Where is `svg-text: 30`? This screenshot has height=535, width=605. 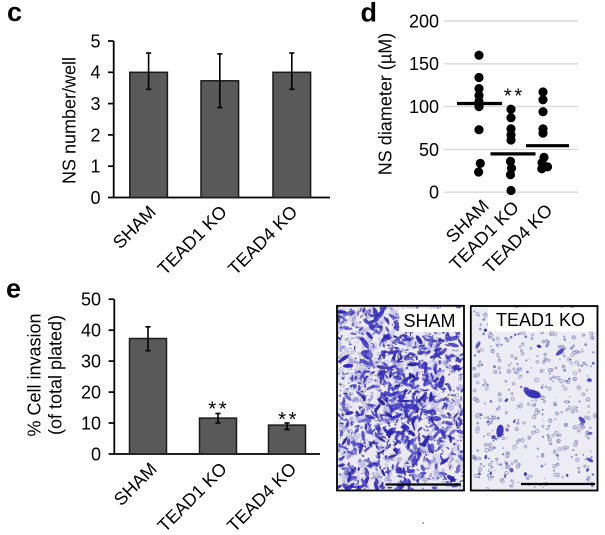
svg-text: 30 is located at coordinates (91, 362).